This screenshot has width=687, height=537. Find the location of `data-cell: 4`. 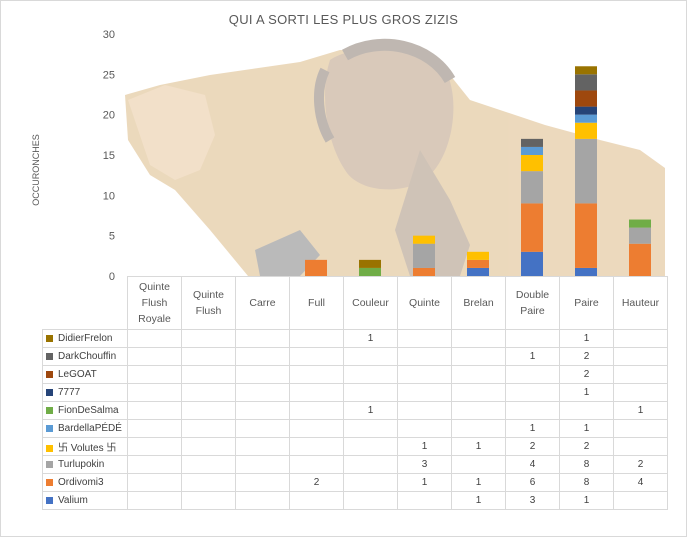

data-cell: 4 is located at coordinates (640, 482).